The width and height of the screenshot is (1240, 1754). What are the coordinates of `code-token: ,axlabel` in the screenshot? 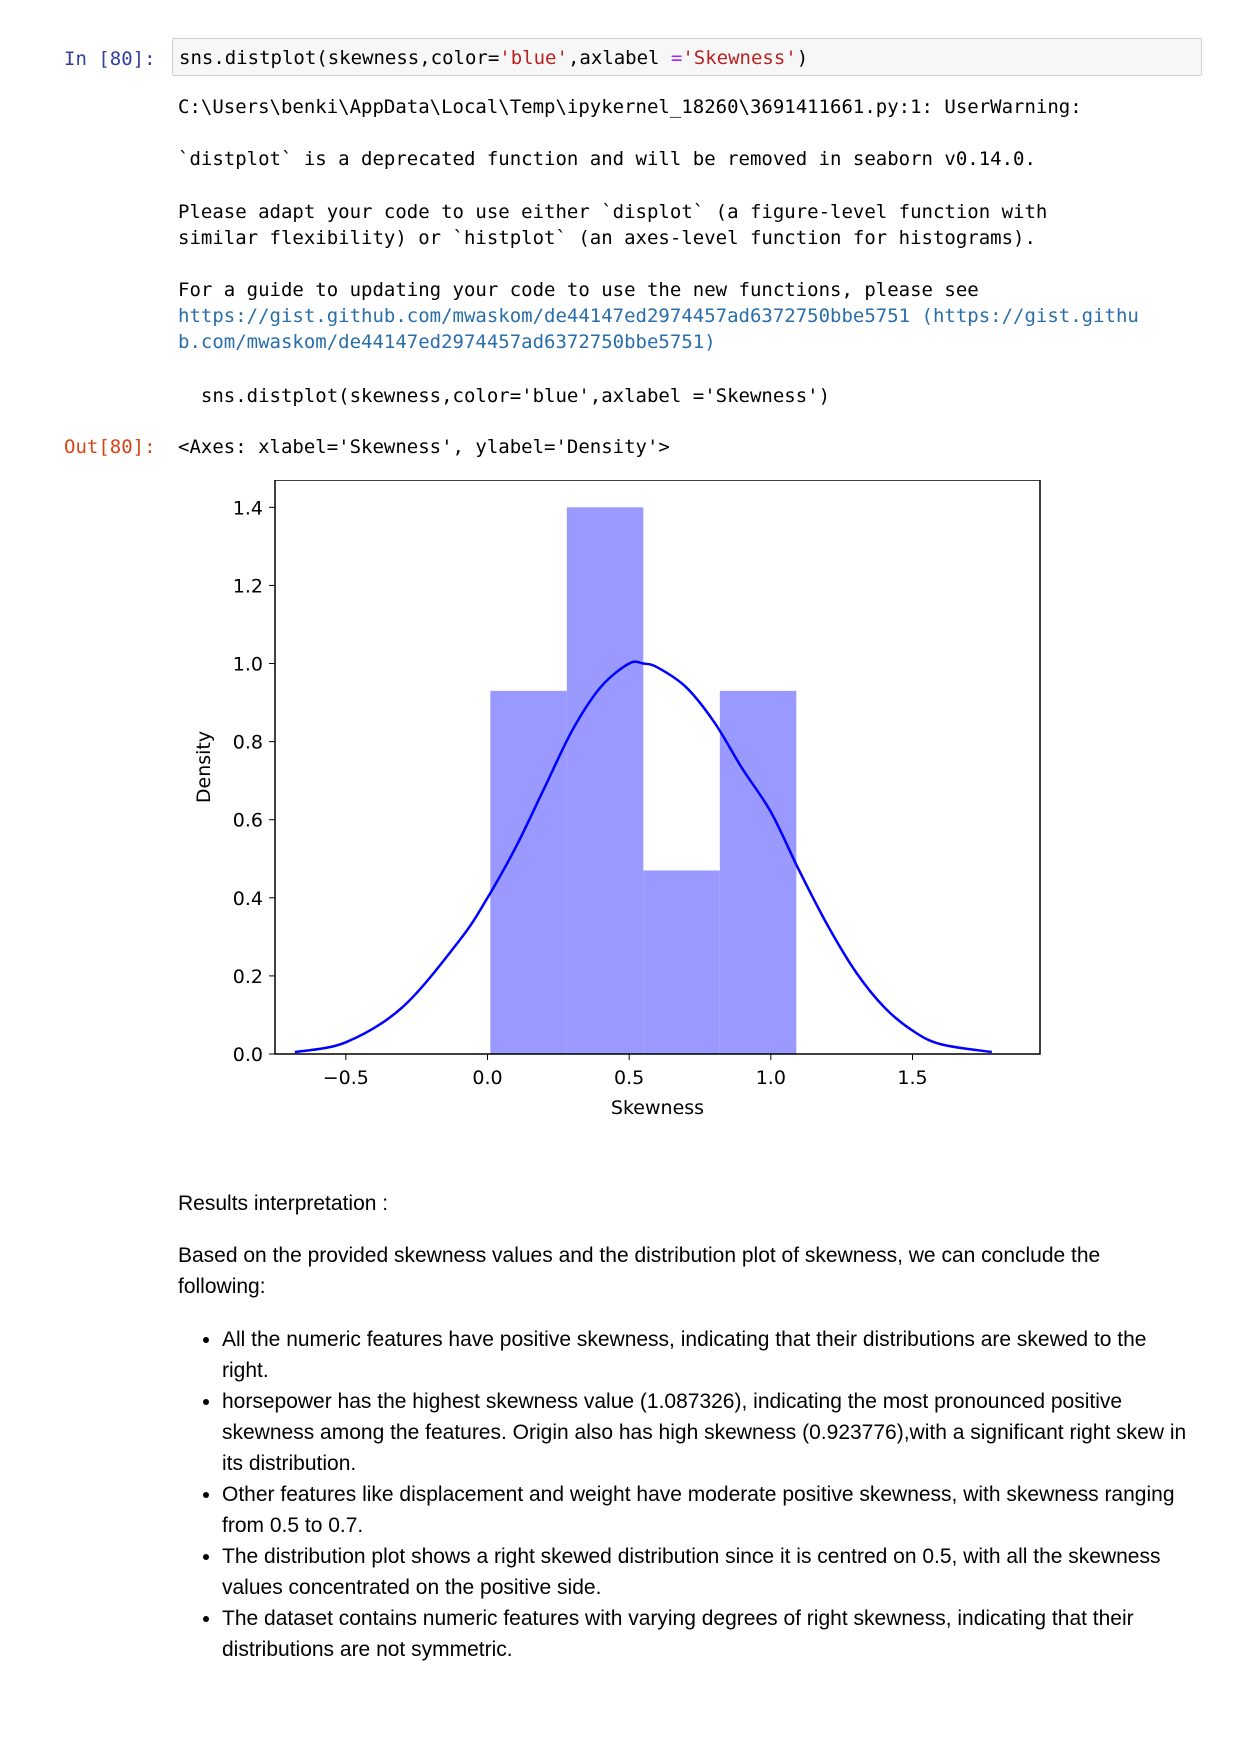 It's located at (619, 58).